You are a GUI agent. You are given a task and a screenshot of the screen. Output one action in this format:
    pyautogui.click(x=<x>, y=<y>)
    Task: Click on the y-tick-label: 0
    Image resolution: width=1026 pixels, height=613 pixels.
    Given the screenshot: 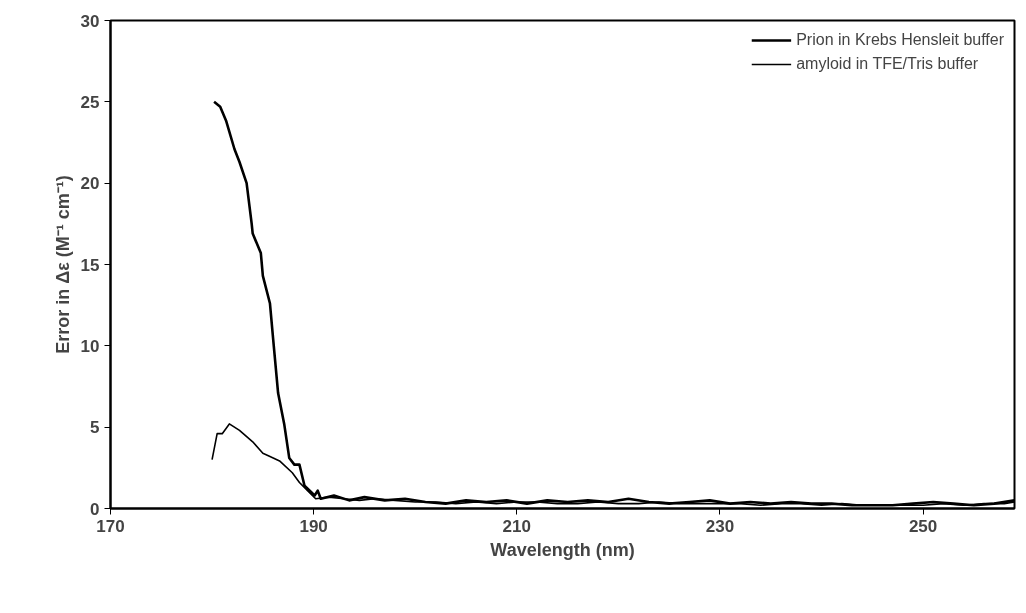 What is the action you would take?
    pyautogui.click(x=95, y=509)
    